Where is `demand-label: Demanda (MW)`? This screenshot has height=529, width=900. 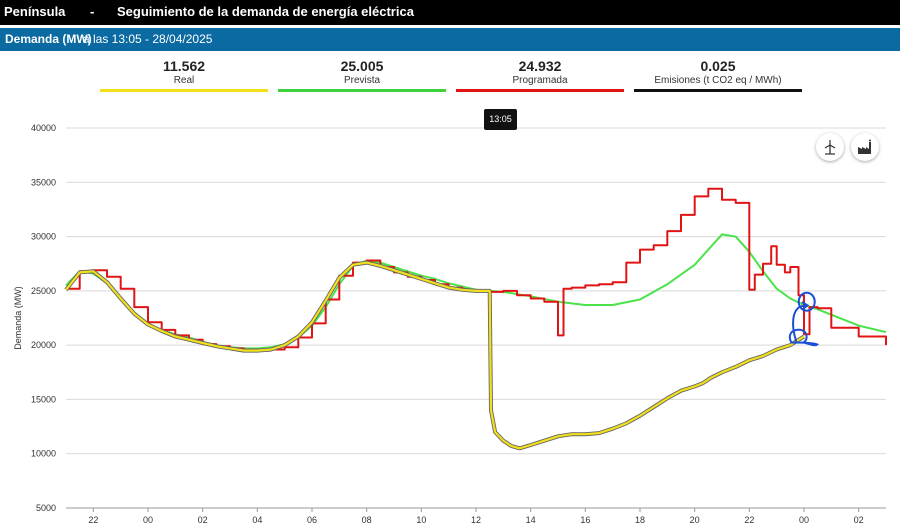
demand-label: Demanda (MW) is located at coordinates (48, 39).